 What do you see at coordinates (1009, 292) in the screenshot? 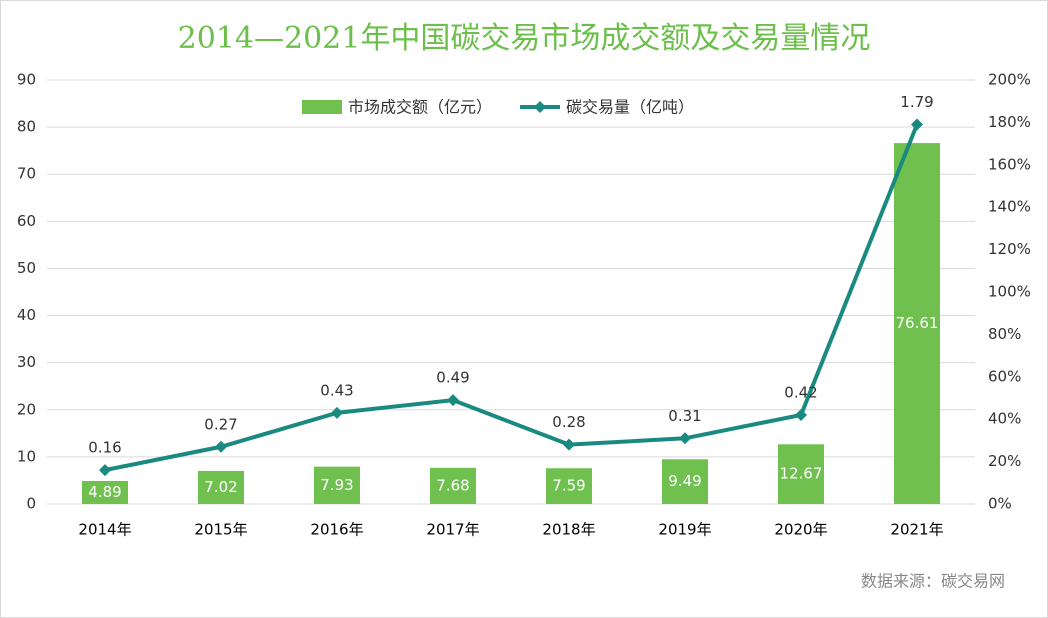
I see `y2-tick-label: 100%` at bounding box center [1009, 292].